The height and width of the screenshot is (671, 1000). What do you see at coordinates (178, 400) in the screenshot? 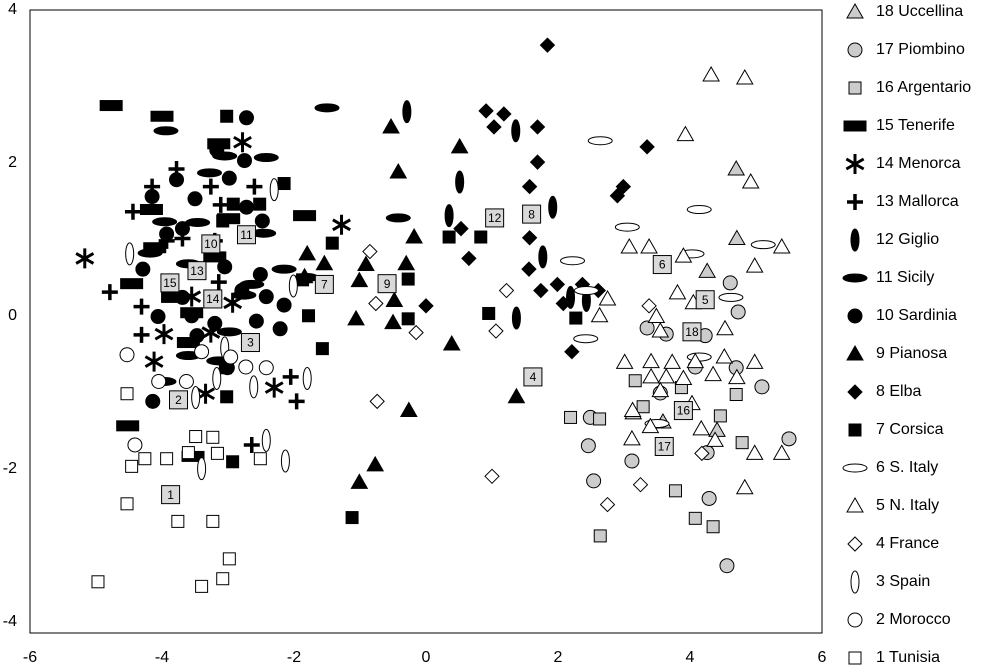
I see `centroid-label: 2` at bounding box center [178, 400].